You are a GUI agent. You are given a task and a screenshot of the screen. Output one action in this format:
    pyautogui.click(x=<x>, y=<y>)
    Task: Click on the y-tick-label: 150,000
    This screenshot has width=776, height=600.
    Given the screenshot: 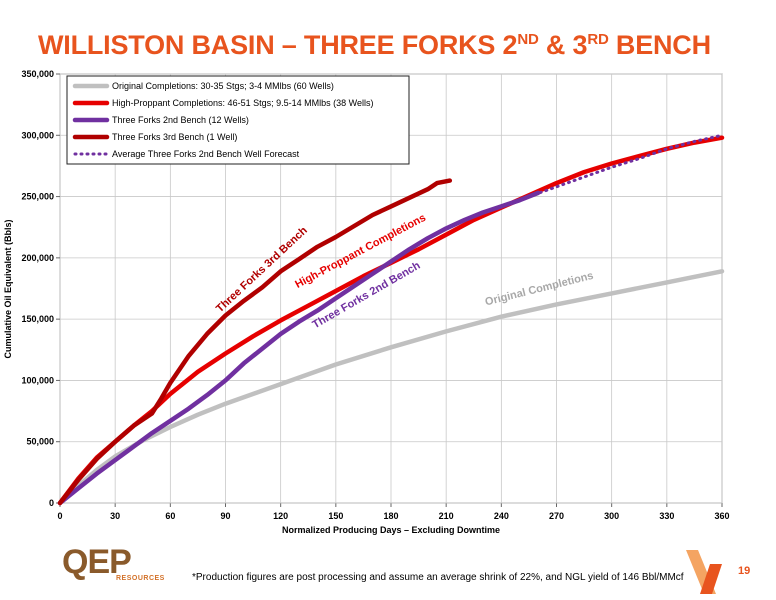 What is the action you would take?
    pyautogui.click(x=37, y=319)
    